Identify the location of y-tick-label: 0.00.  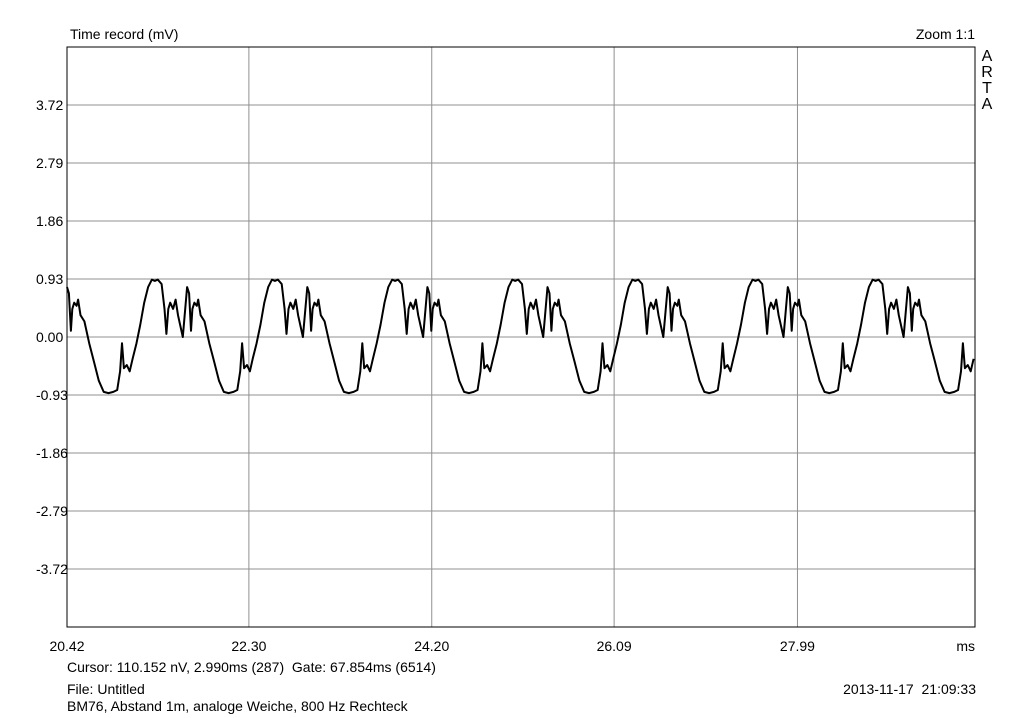
(49, 337).